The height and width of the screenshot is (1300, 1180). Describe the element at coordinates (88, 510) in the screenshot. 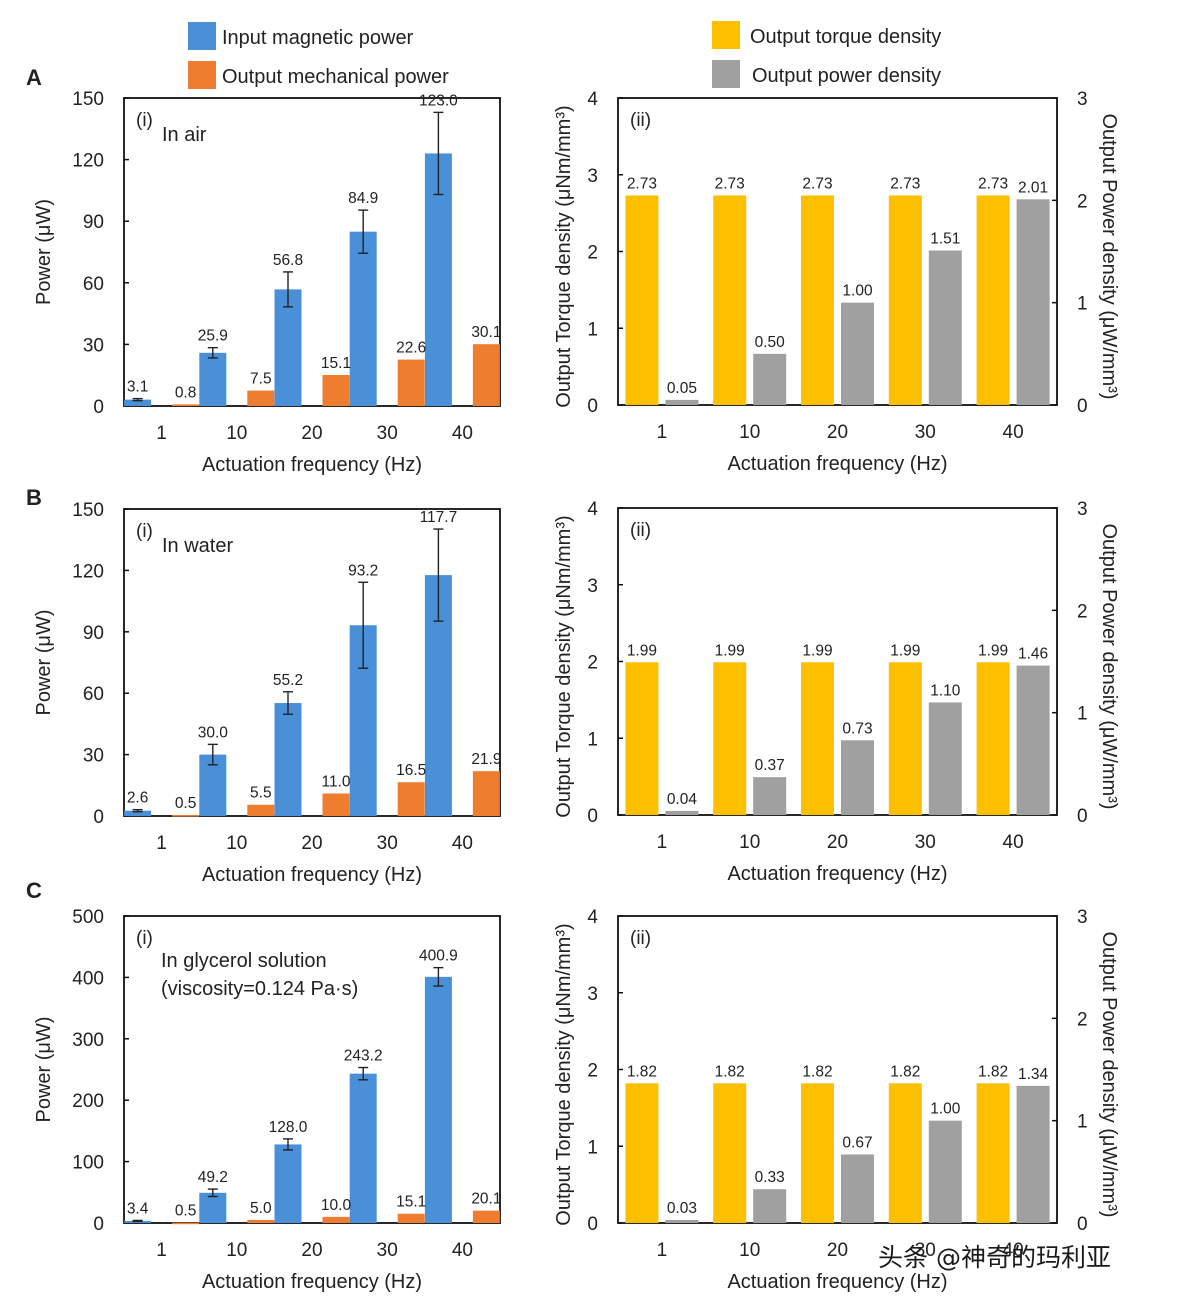

I see `y-tick-label: 150` at that location.